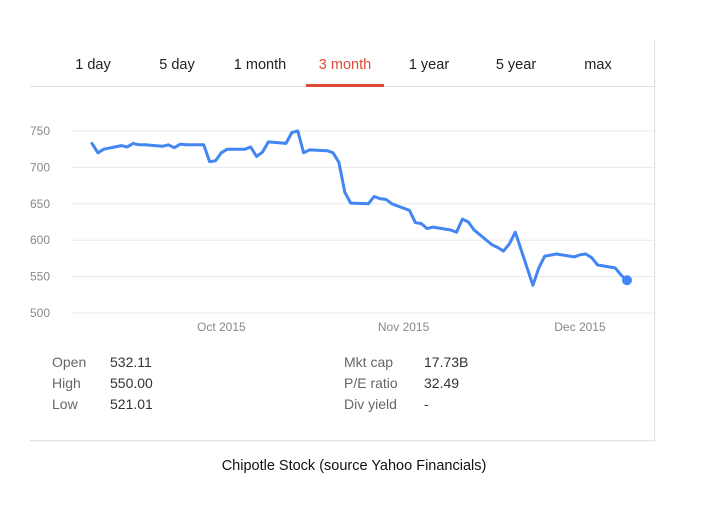 Image resolution: width=708 pixels, height=508 pixels. What do you see at coordinates (66, 383) in the screenshot?
I see `high-label: High` at bounding box center [66, 383].